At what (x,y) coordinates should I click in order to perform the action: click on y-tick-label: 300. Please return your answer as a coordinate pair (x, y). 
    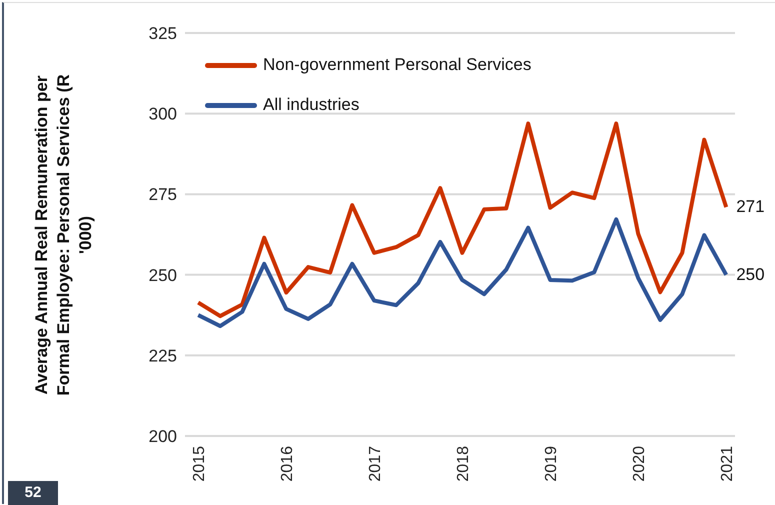
    Looking at the image, I should click on (162, 114).